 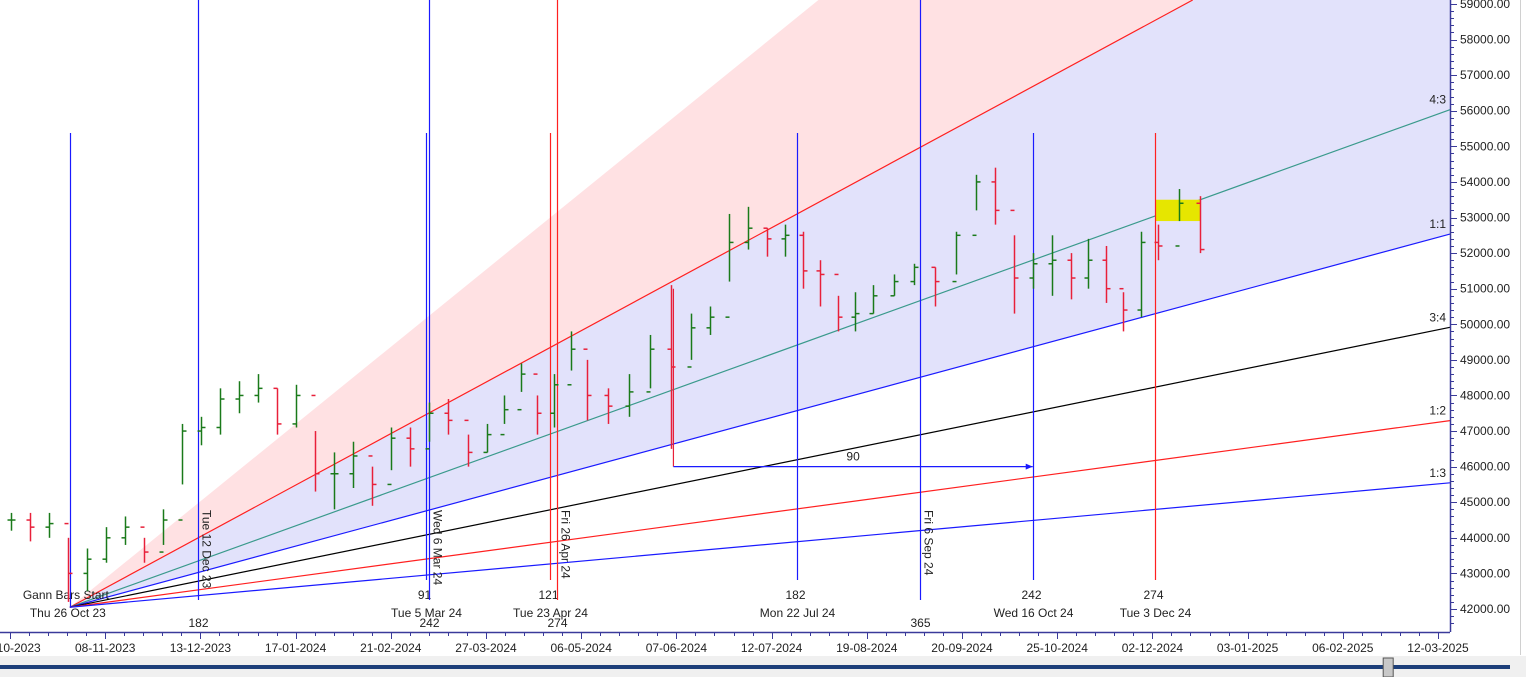 I want to click on highlight-rect, so click(x=1177, y=210).